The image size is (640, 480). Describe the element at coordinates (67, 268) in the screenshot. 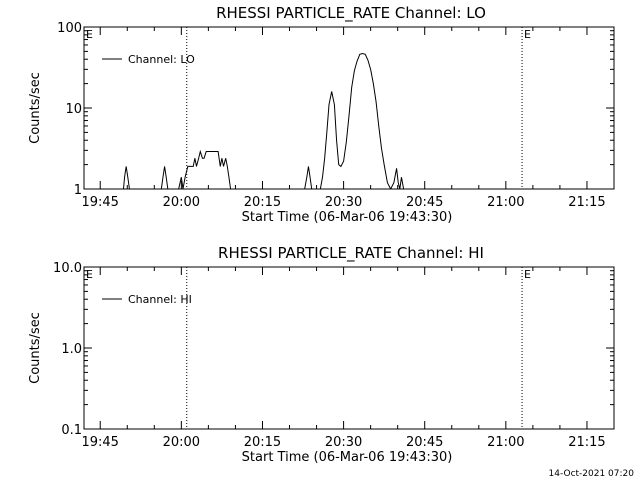

I see `y-tick-label: 10.0` at that location.